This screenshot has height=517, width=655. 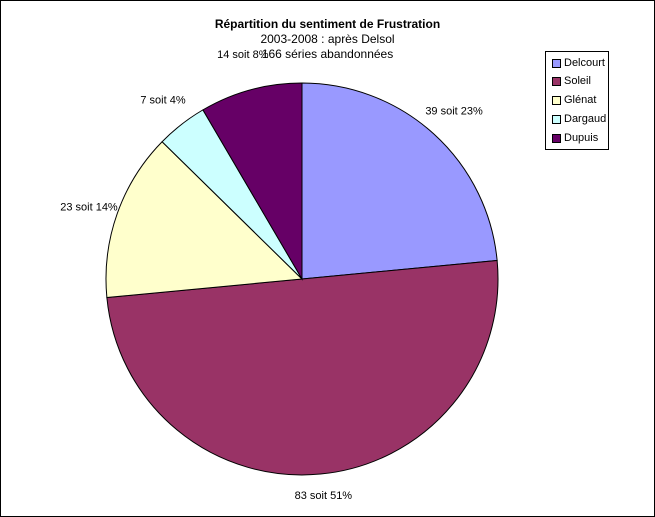 I want to click on data-label-delcourt: 39 soit 23%, so click(x=454, y=112).